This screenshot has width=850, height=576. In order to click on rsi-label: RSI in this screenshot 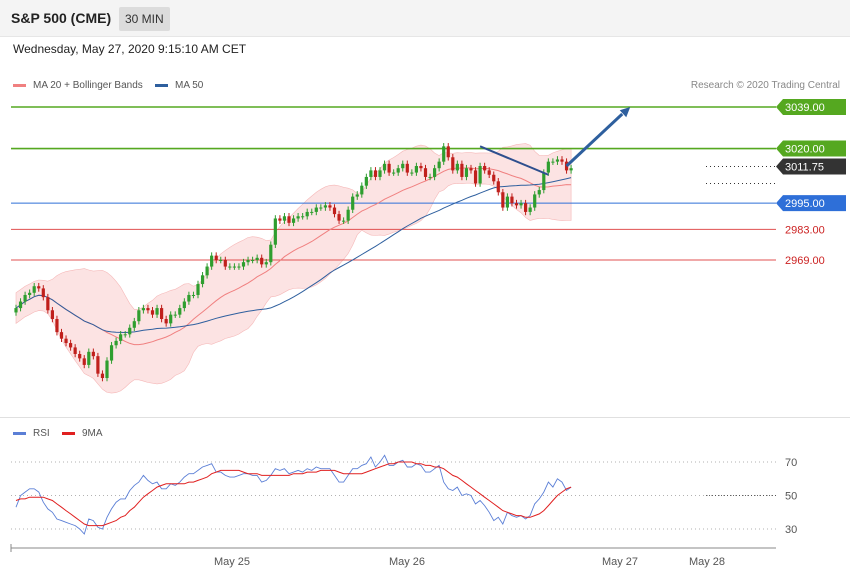, I will do `click(41, 433)`.